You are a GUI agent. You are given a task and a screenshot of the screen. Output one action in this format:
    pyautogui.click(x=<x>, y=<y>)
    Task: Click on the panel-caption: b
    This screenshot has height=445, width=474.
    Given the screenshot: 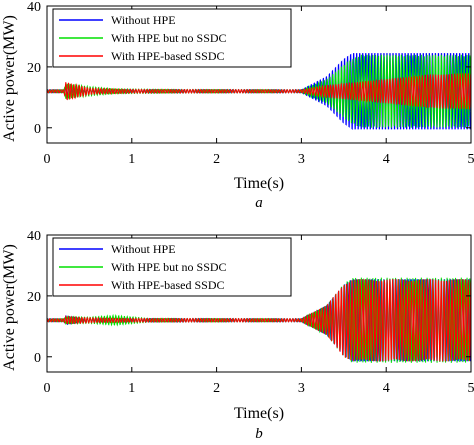 What is the action you would take?
    pyautogui.click(x=259, y=434)
    